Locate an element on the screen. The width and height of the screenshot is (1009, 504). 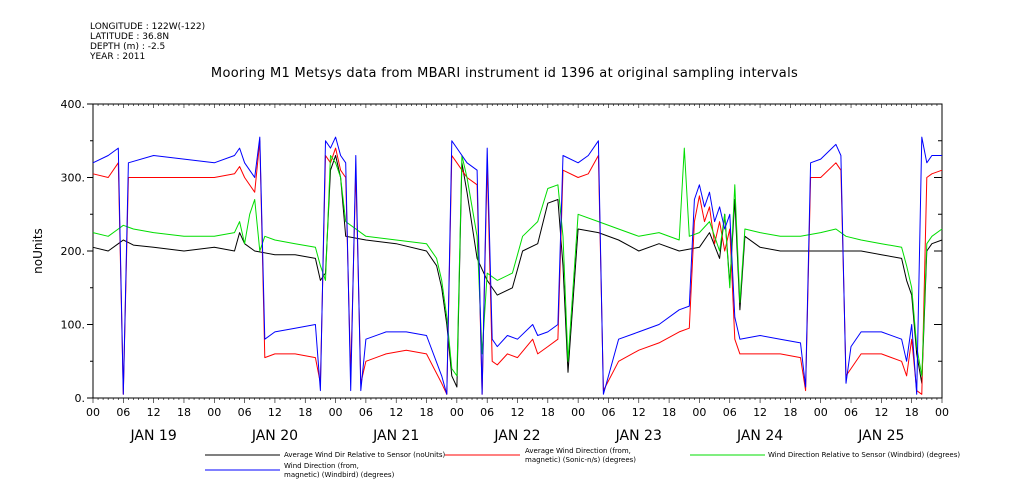
x-day-label: JAN 19 is located at coordinates (153, 436).